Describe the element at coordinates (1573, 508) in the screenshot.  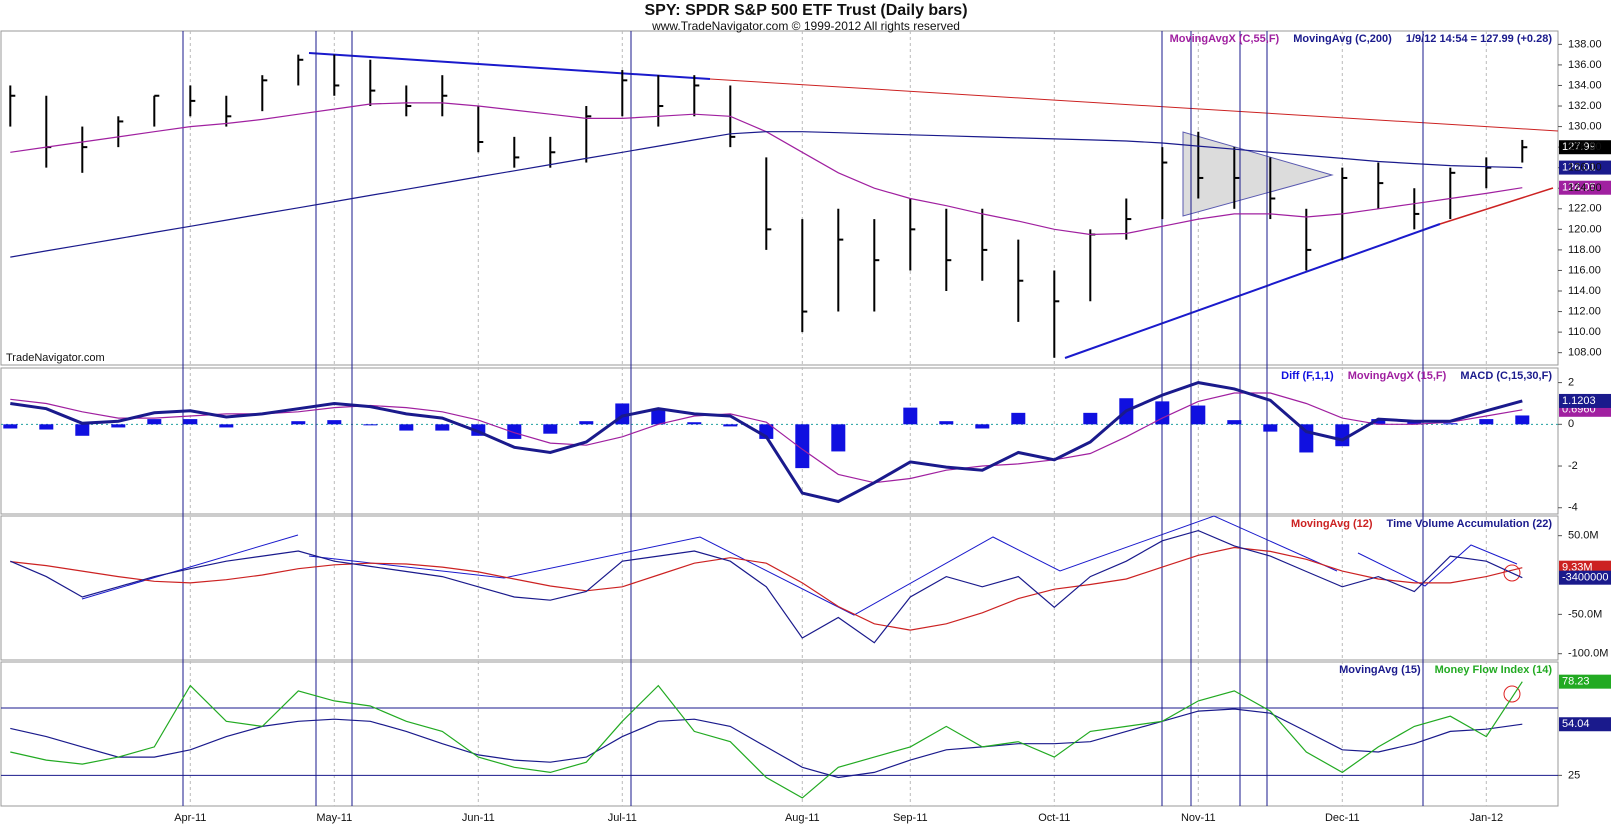
I see `y-tick-label: -4` at that location.